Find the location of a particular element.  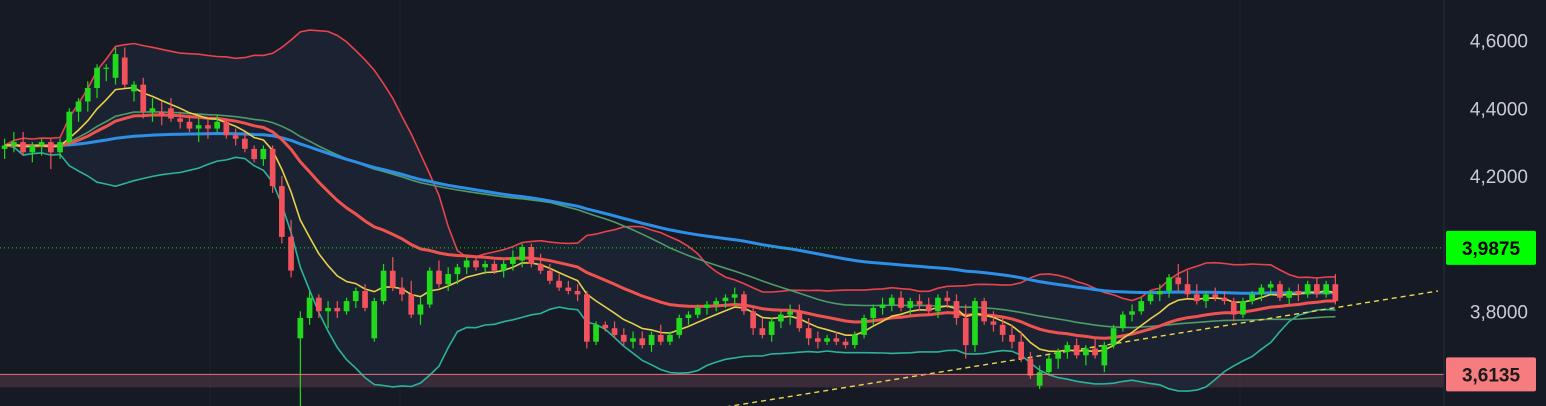

price-badge: 3,9875 is located at coordinates (1491, 247).